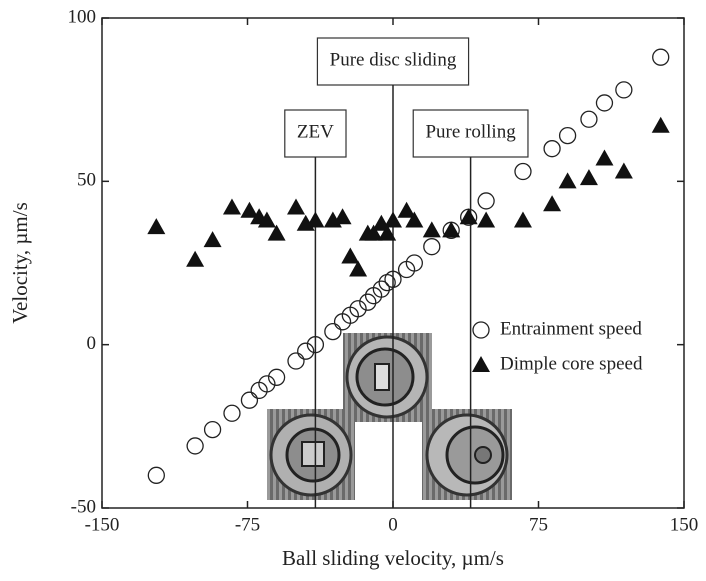 The height and width of the screenshot is (581, 706). I want to click on annotation-label: Pure rolling, so click(470, 131).